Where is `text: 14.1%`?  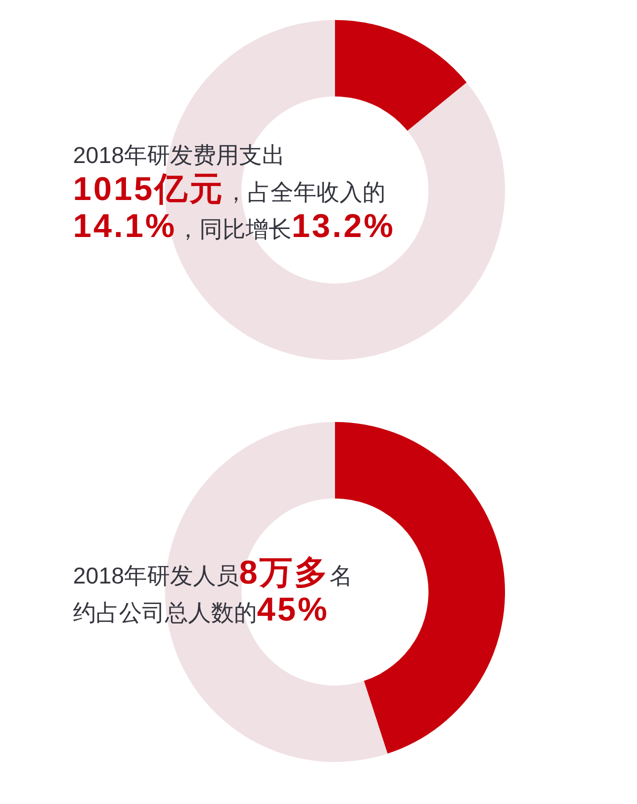
text: 14.1% is located at coordinates (125, 225).